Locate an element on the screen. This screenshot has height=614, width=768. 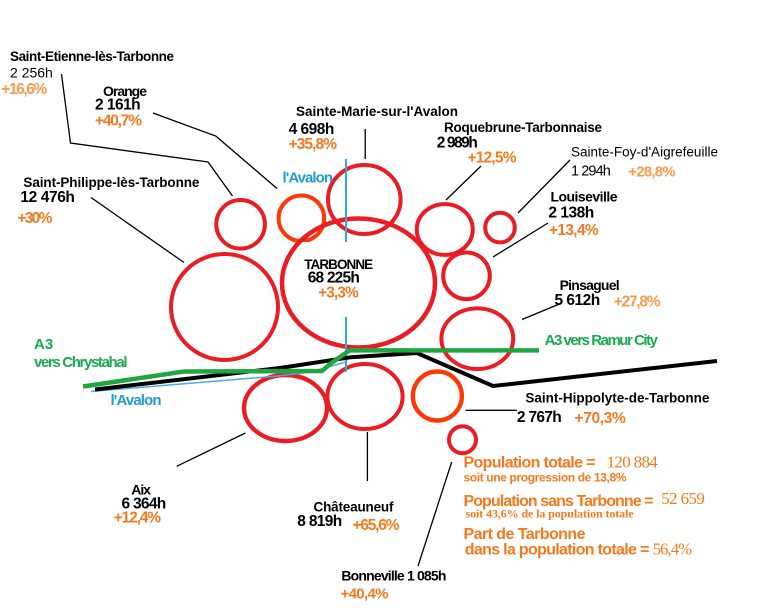
svg-text: Châteauneuf is located at coordinates (354, 507).